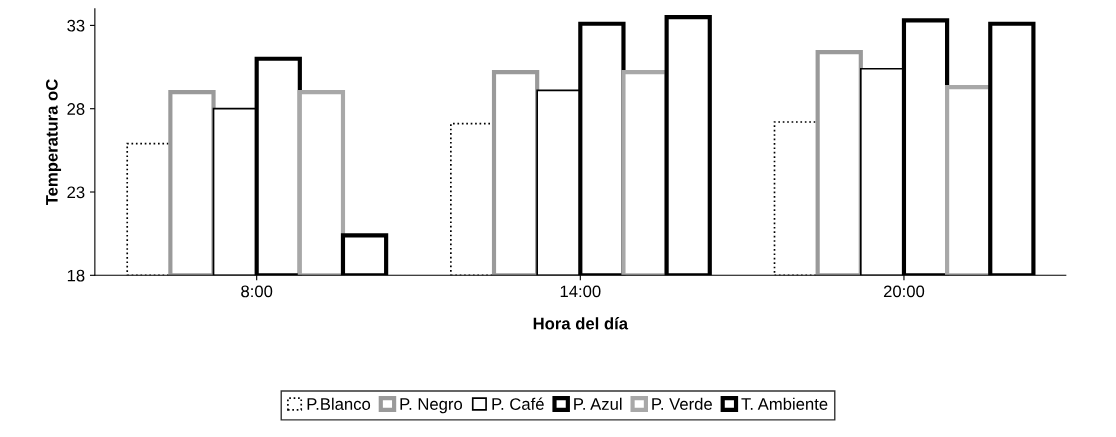 This screenshot has height=437, width=1116. Describe the element at coordinates (598, 403) in the screenshot. I see `legend-label: P. Azul` at that location.